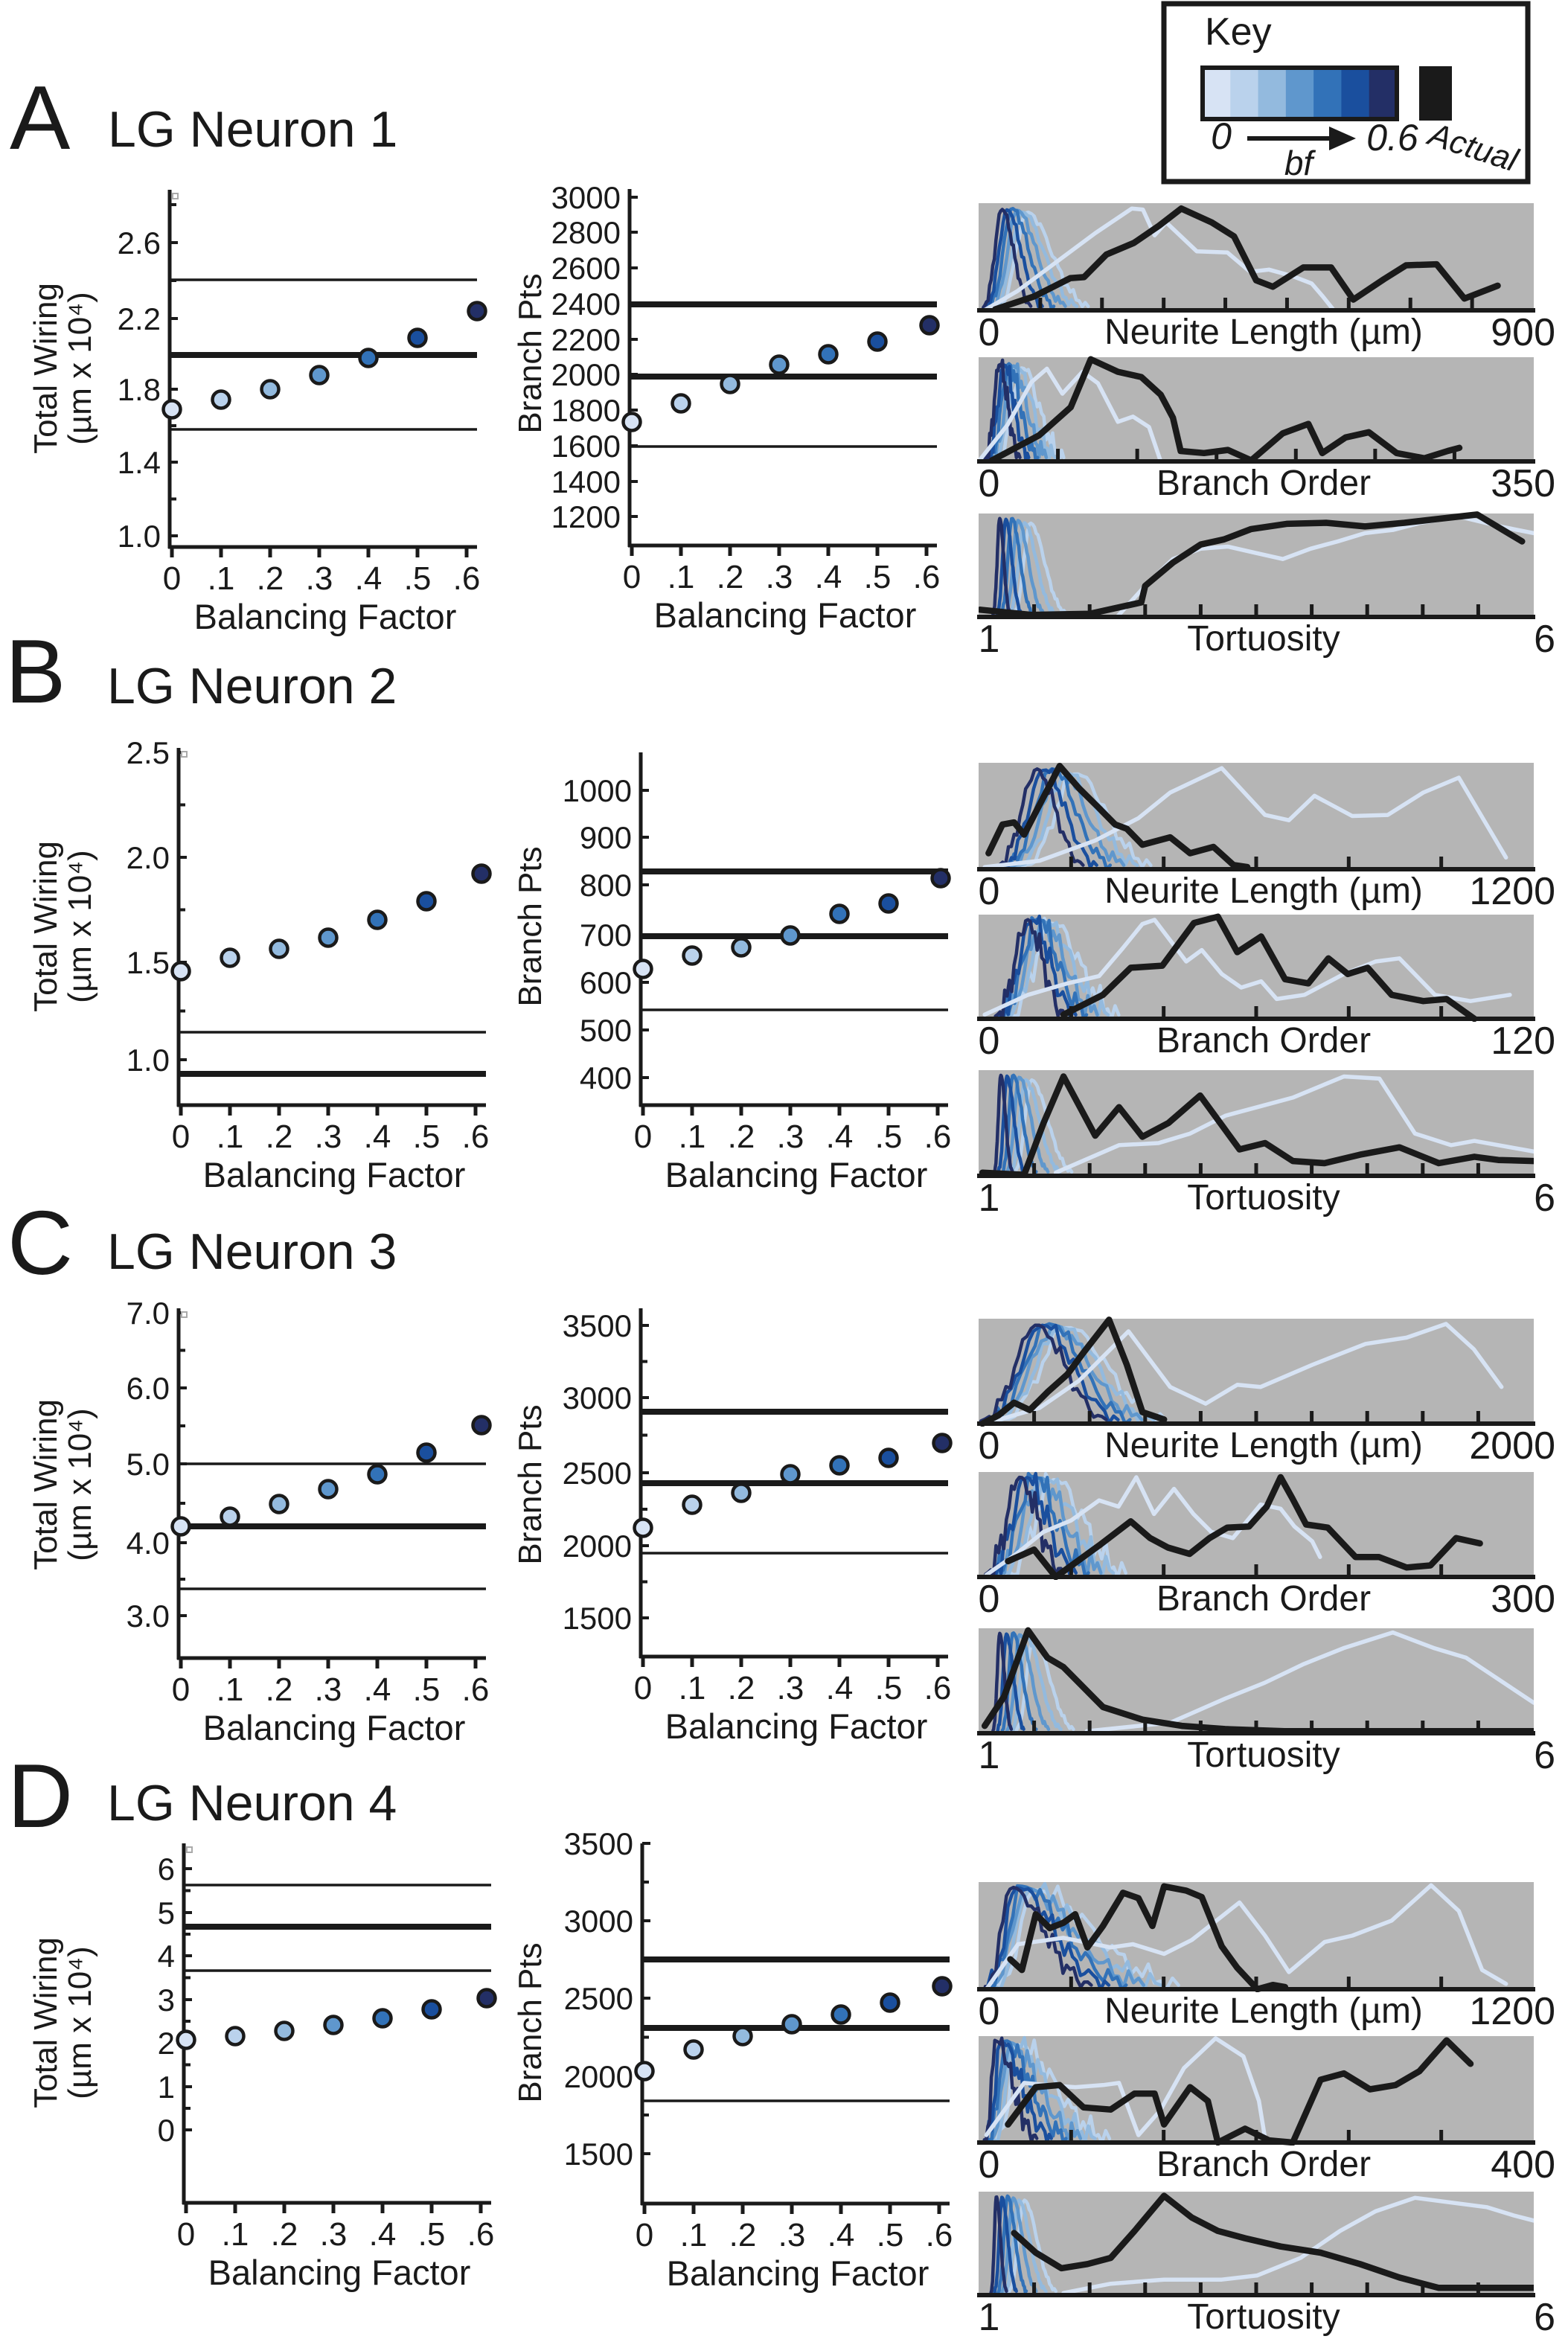 The width and height of the screenshot is (1568, 2339). What do you see at coordinates (148, 963) in the screenshot?
I see `svg-text: 1.5` at bounding box center [148, 963].